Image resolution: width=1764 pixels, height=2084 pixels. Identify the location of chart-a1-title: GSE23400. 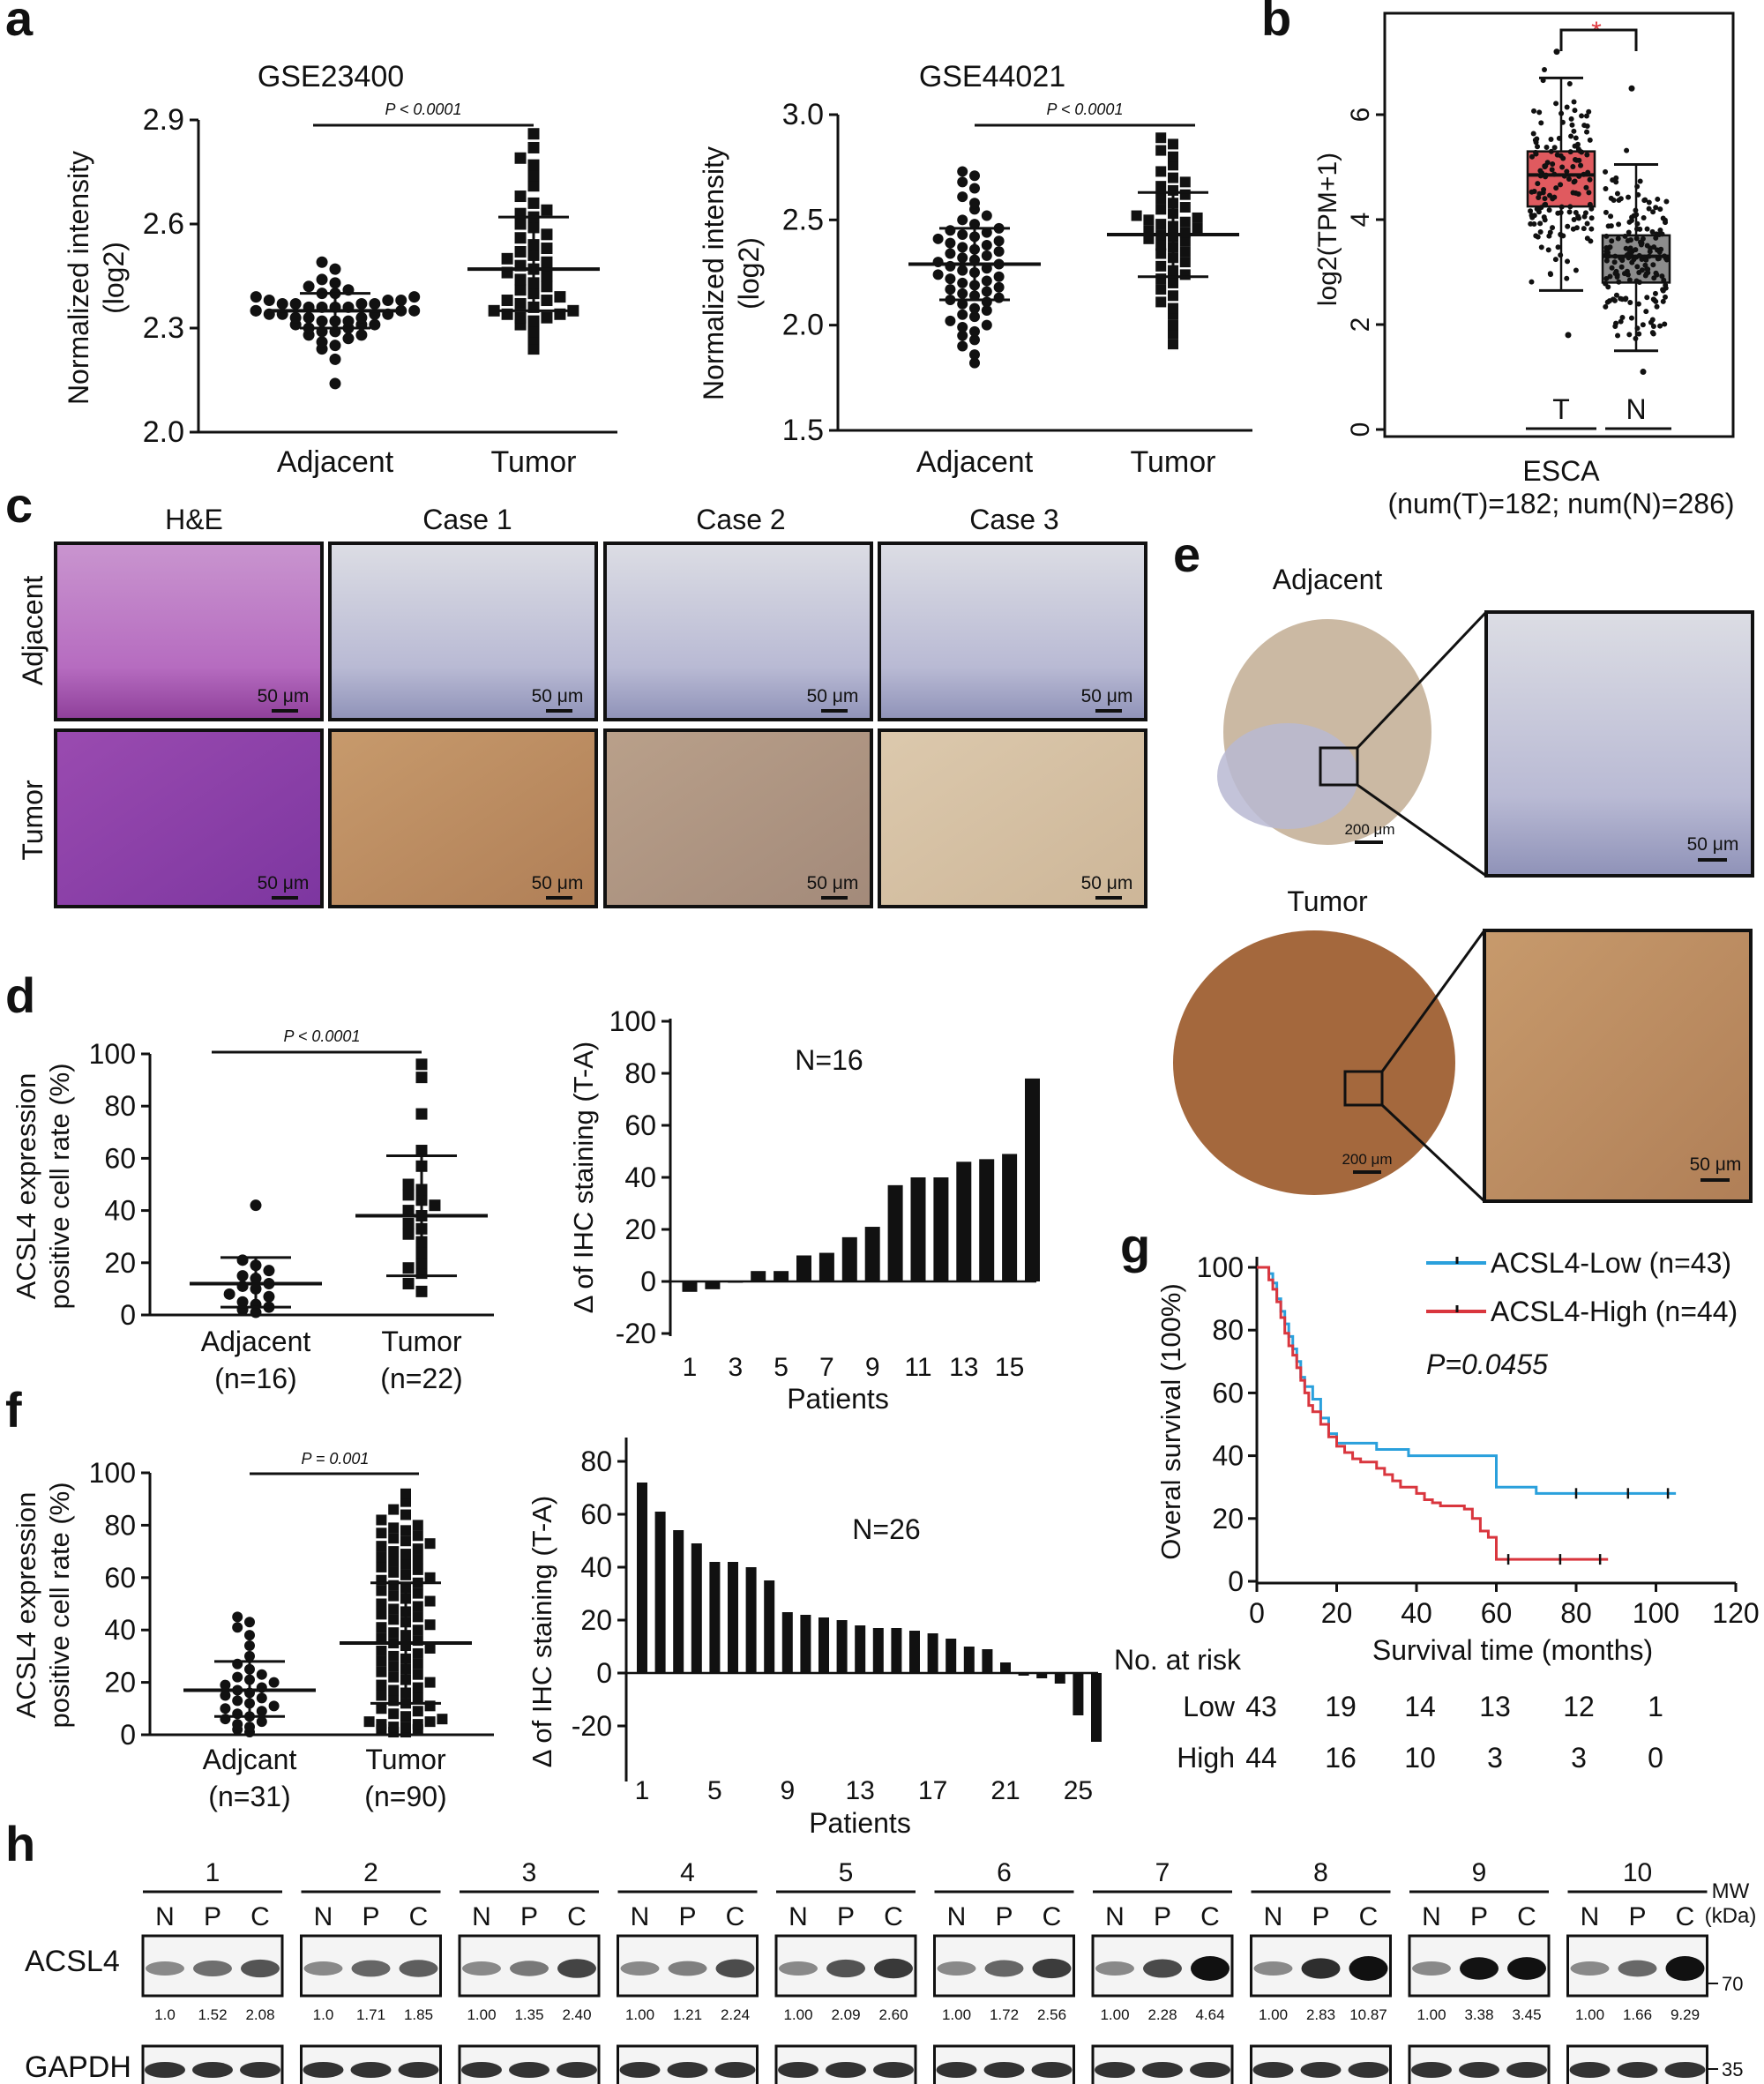
(331, 76).